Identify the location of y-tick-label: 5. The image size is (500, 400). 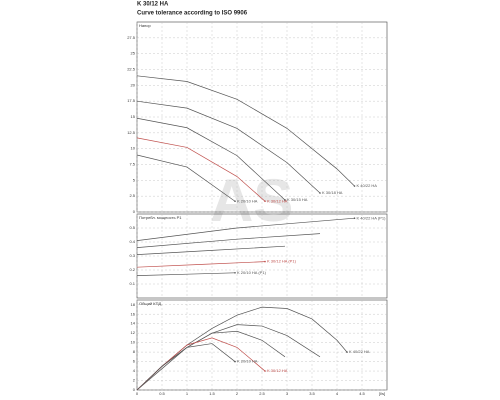
(134, 179).